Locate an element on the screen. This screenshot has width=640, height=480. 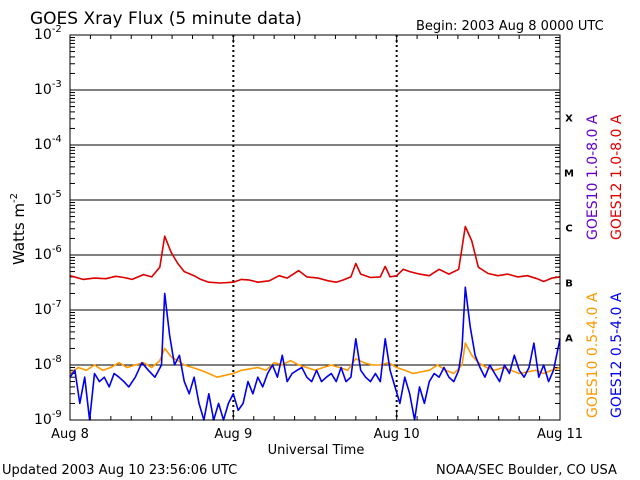
y-tick-label: 10⁻⁴ is located at coordinates (48, 143).